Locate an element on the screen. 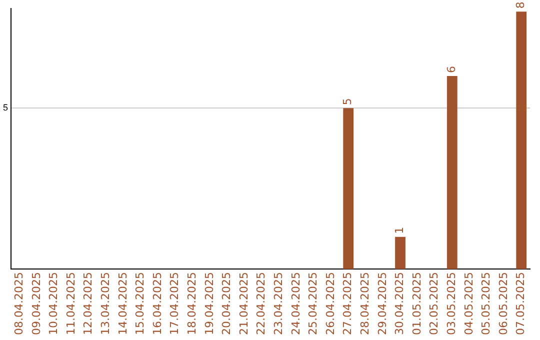 The image size is (540, 340). x-tick-label: 10.04.2025 is located at coordinates (53, 304).